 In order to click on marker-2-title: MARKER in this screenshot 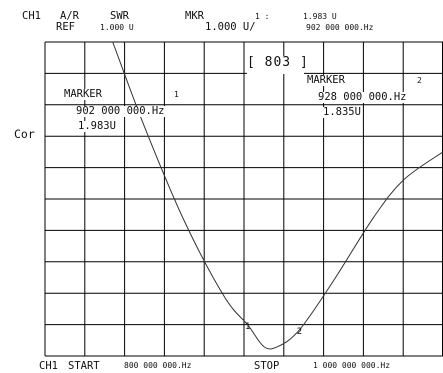, I will do `click(326, 80)`.